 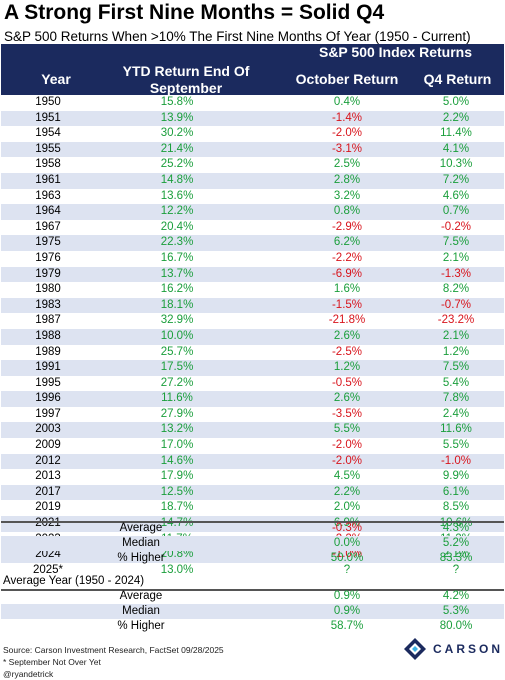 I want to click on cell-ytd: 13.2%, so click(x=177, y=429).